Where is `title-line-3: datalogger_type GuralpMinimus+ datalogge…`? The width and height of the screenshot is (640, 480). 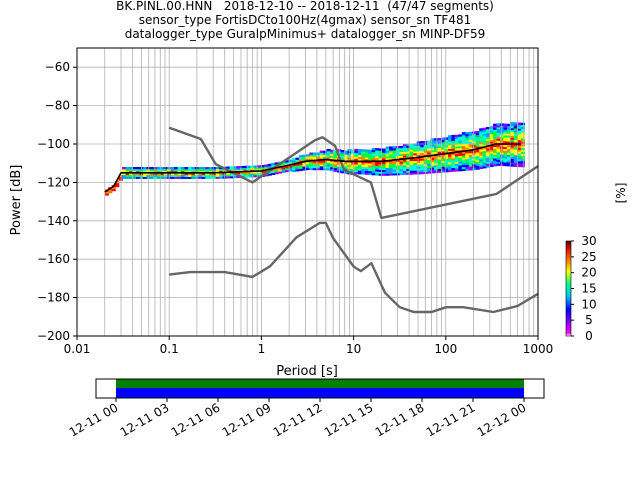 title-line-3: datalogger_type GuralpMinimus+ datalogge… is located at coordinates (305, 34).